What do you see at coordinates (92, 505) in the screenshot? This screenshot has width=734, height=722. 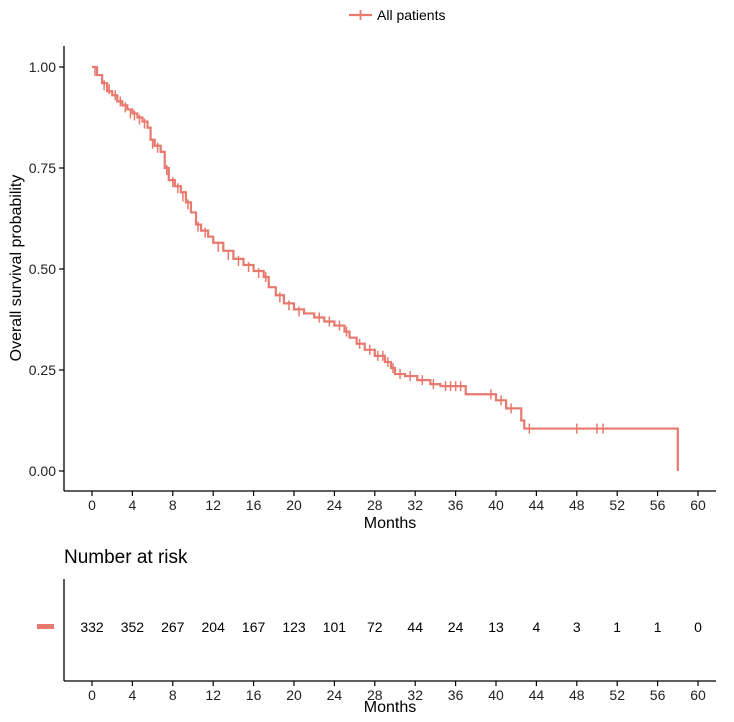 I see `x-tick-label: 0` at bounding box center [92, 505].